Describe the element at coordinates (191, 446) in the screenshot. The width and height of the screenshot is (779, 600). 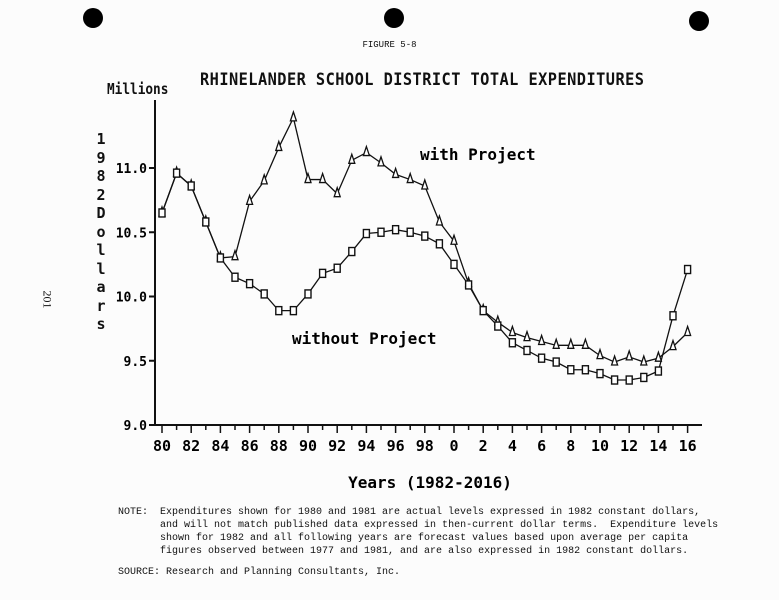
I see `x-tick-label: 82` at that location.